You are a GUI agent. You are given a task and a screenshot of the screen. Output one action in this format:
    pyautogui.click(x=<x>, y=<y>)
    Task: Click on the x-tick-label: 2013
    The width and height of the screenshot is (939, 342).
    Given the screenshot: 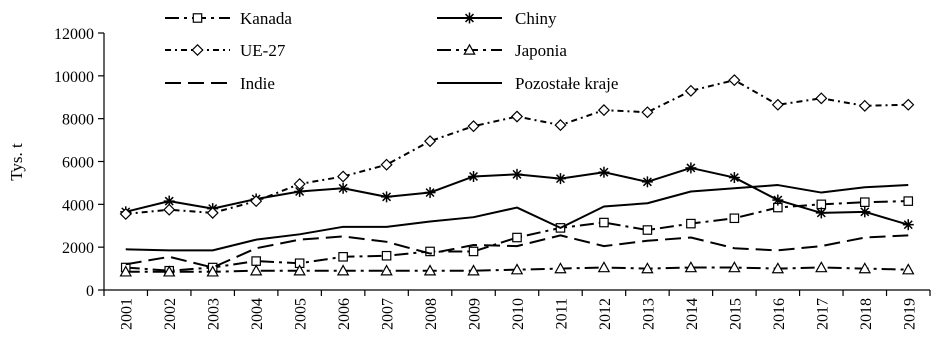 What is the action you would take?
    pyautogui.click(x=648, y=314)
    